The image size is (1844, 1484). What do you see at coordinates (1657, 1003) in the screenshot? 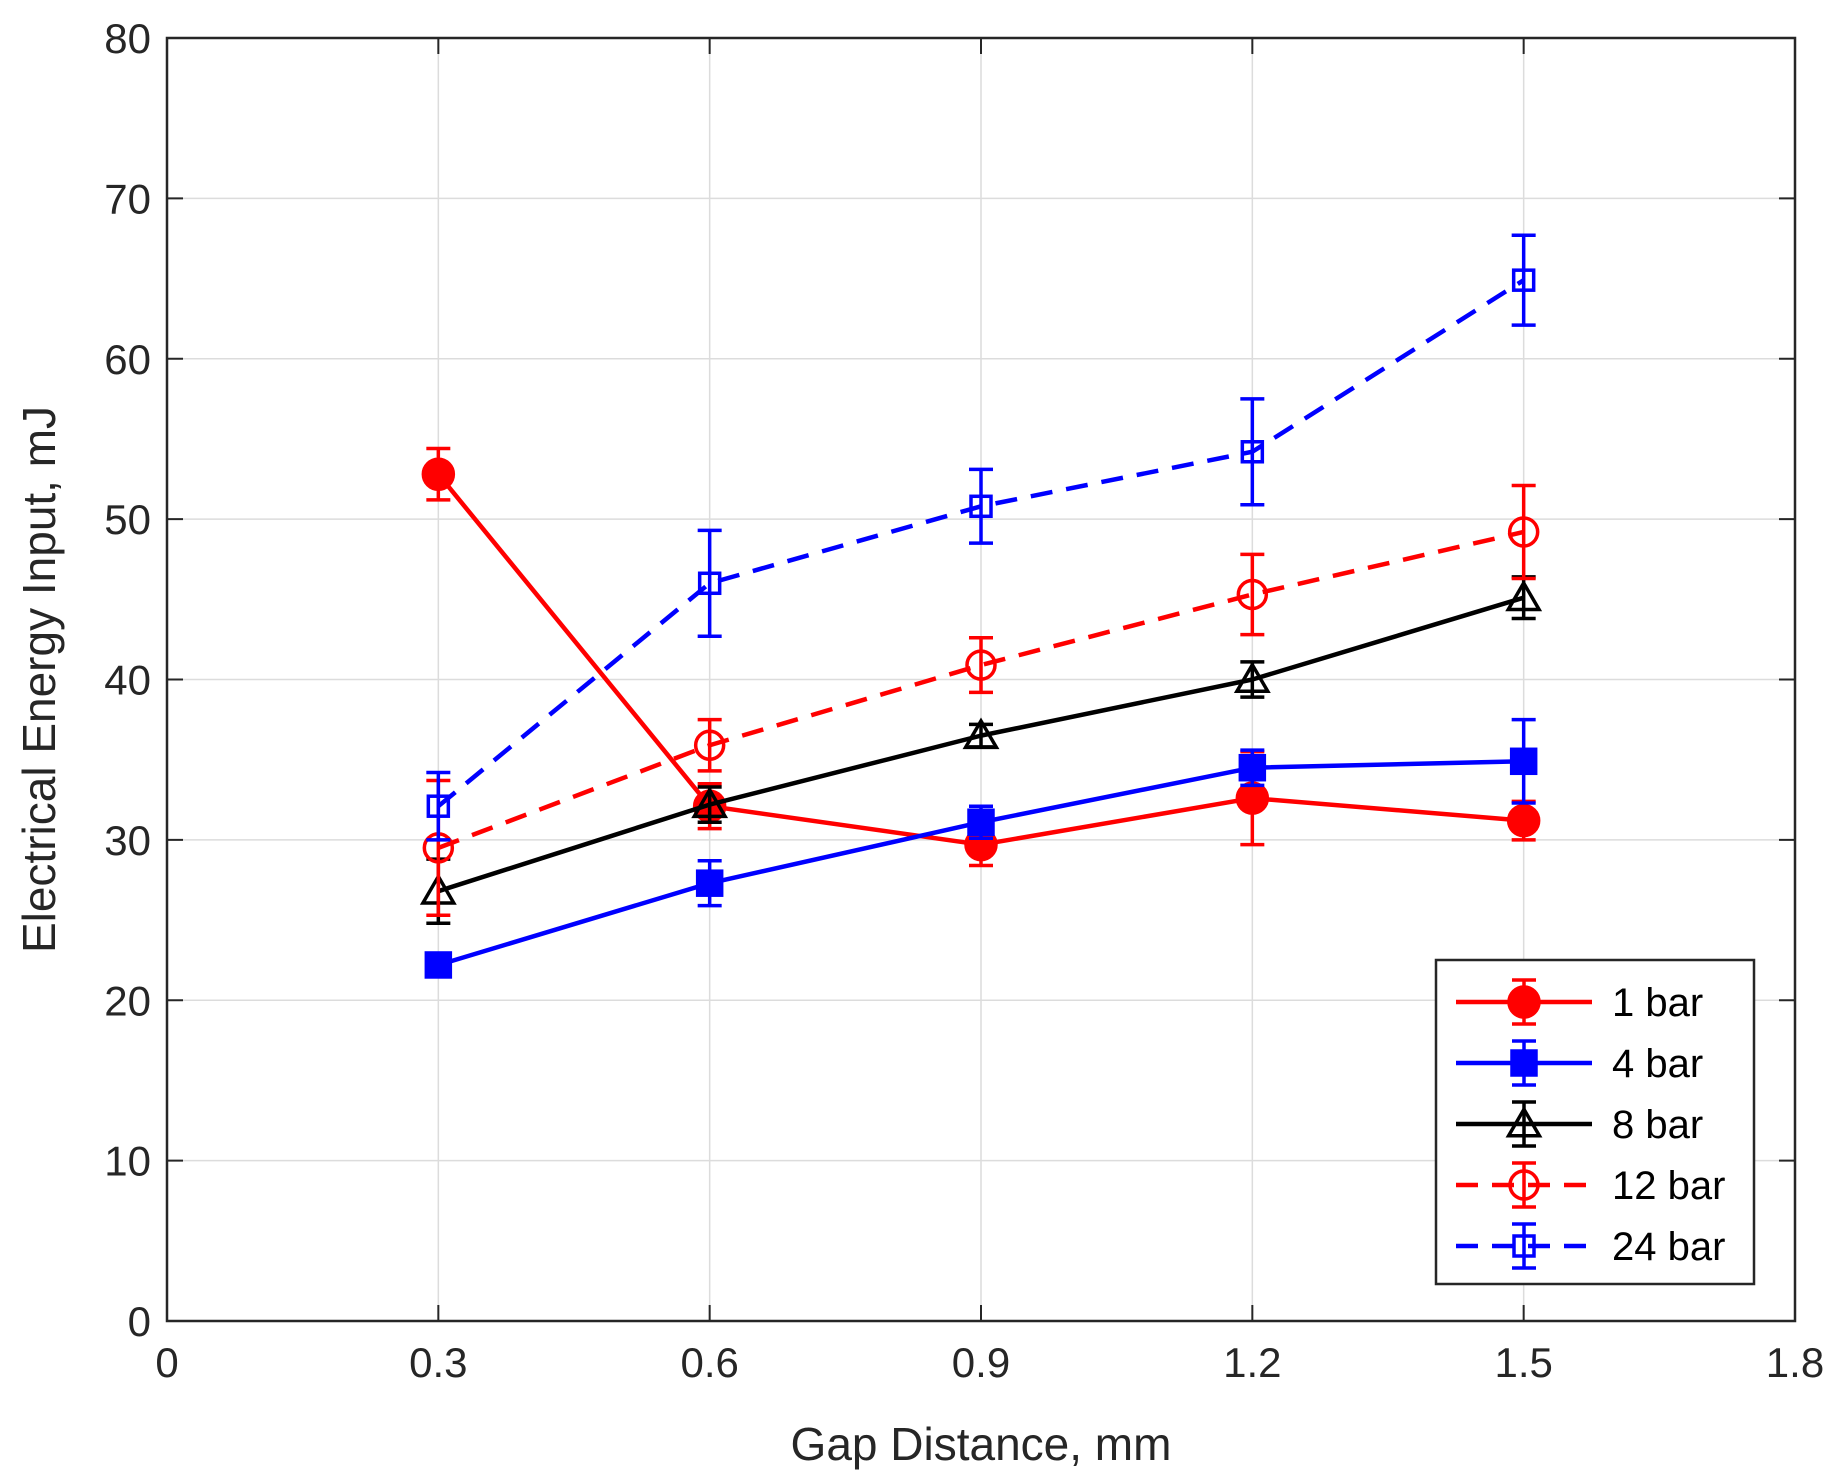
I see `legend-label: 1 bar` at bounding box center [1657, 1003].